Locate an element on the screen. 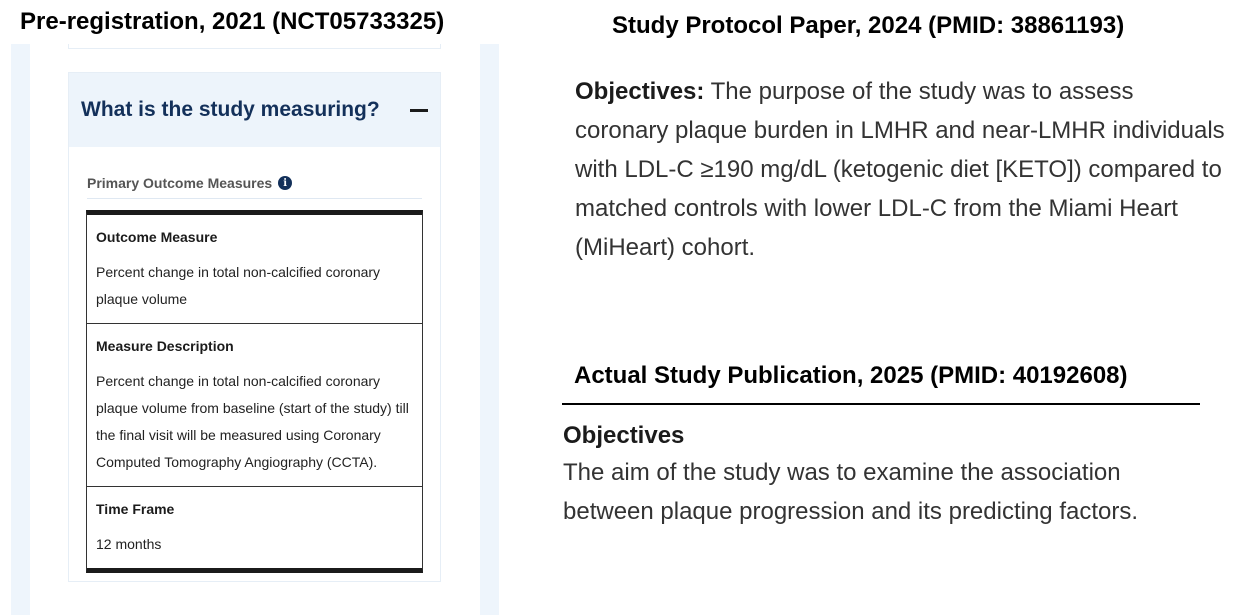 The image size is (1233, 615). info-icon: i is located at coordinates (285, 183).